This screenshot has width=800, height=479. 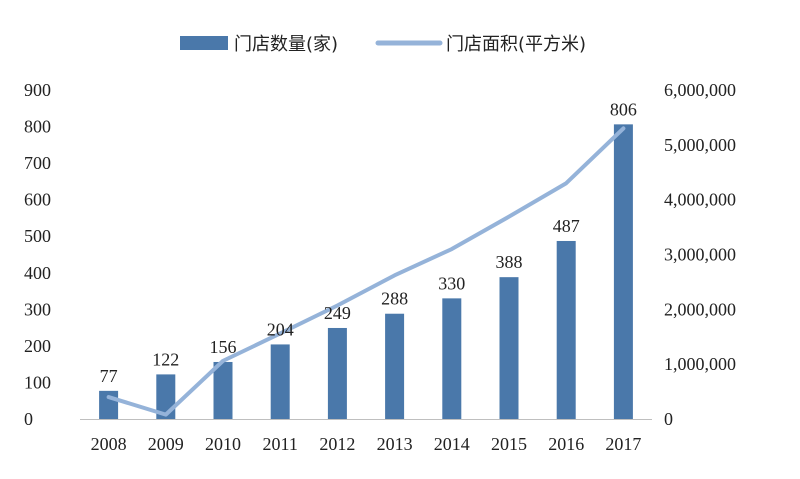 What do you see at coordinates (37, 200) in the screenshot?
I see `left-tick-label: 600` at bounding box center [37, 200].